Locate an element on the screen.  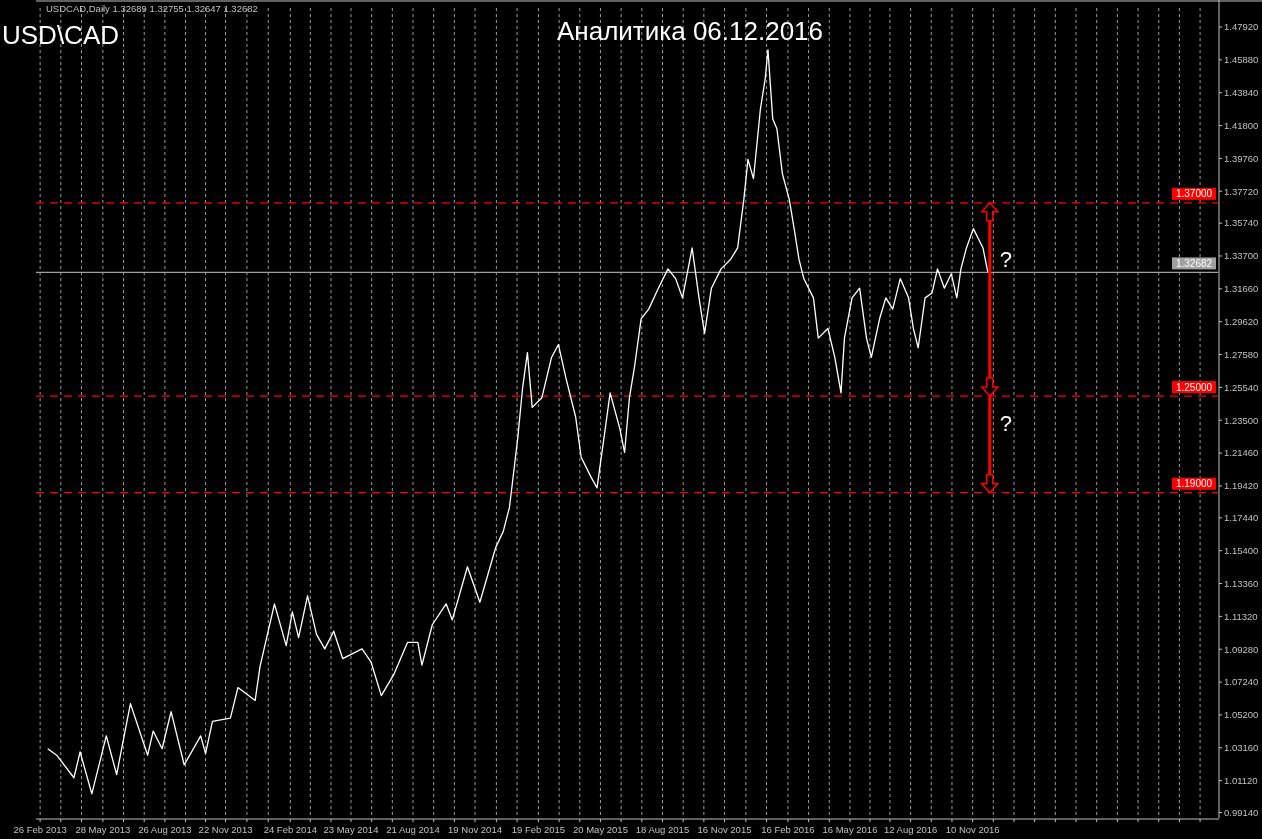
x-tick-label: 23 May 2014 is located at coordinates (351, 829).